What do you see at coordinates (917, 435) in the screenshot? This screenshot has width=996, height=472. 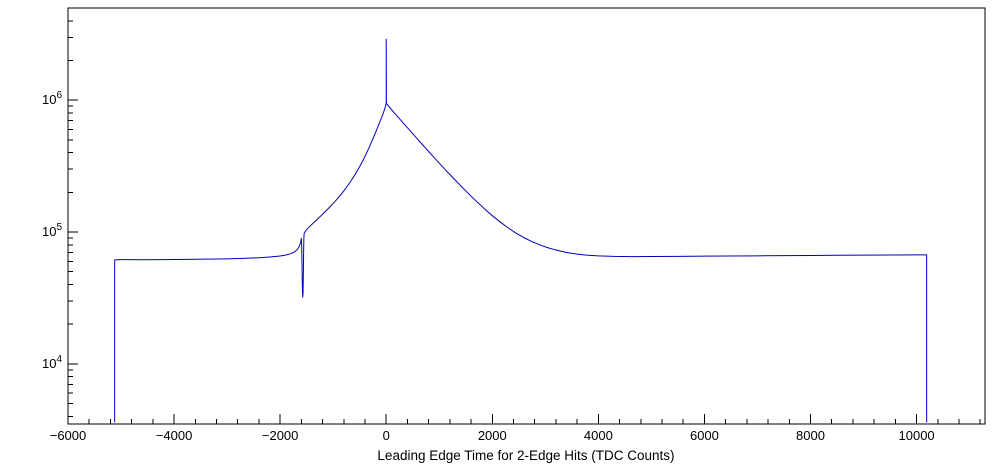 I see `x-tick-label: 10000` at bounding box center [917, 435].